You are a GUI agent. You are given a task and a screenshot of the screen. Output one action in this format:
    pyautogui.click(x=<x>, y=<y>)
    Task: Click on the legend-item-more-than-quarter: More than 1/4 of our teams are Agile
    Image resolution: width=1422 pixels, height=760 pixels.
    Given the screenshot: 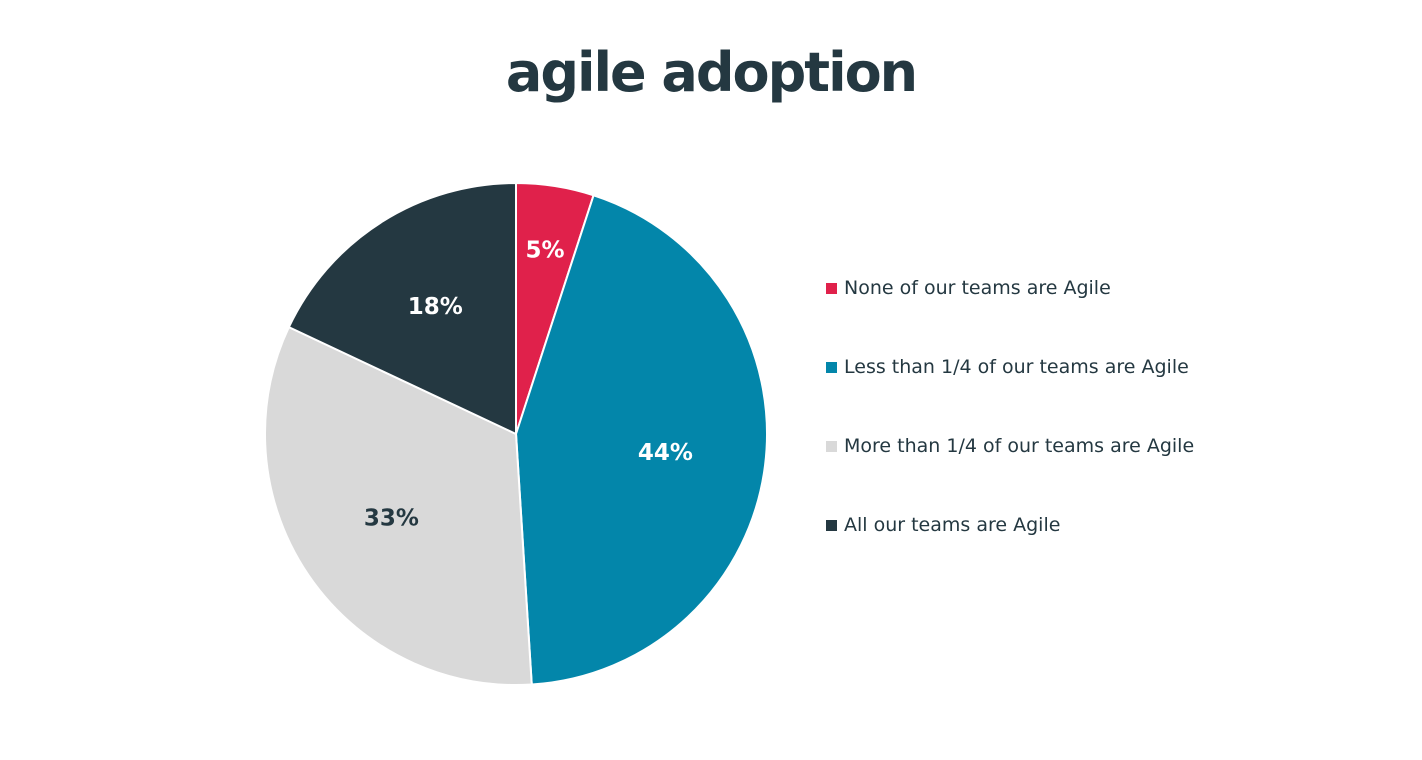 What is the action you would take?
    pyautogui.click(x=1010, y=446)
    